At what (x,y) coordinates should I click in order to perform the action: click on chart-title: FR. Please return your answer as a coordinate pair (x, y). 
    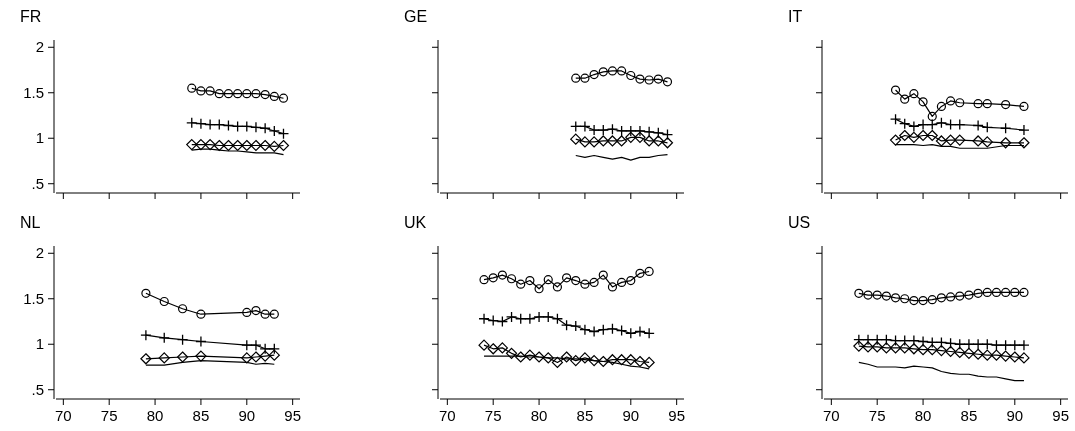
    Looking at the image, I should click on (31, 16).